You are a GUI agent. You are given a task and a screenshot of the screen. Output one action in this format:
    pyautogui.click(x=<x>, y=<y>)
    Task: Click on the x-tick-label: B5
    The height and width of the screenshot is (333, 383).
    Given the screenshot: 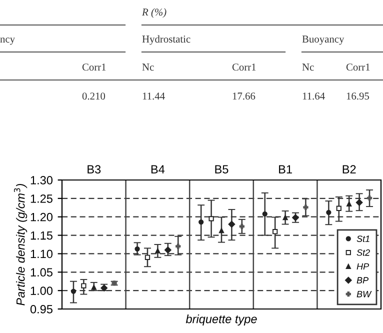 What is the action you would take?
    pyautogui.click(x=221, y=169)
    